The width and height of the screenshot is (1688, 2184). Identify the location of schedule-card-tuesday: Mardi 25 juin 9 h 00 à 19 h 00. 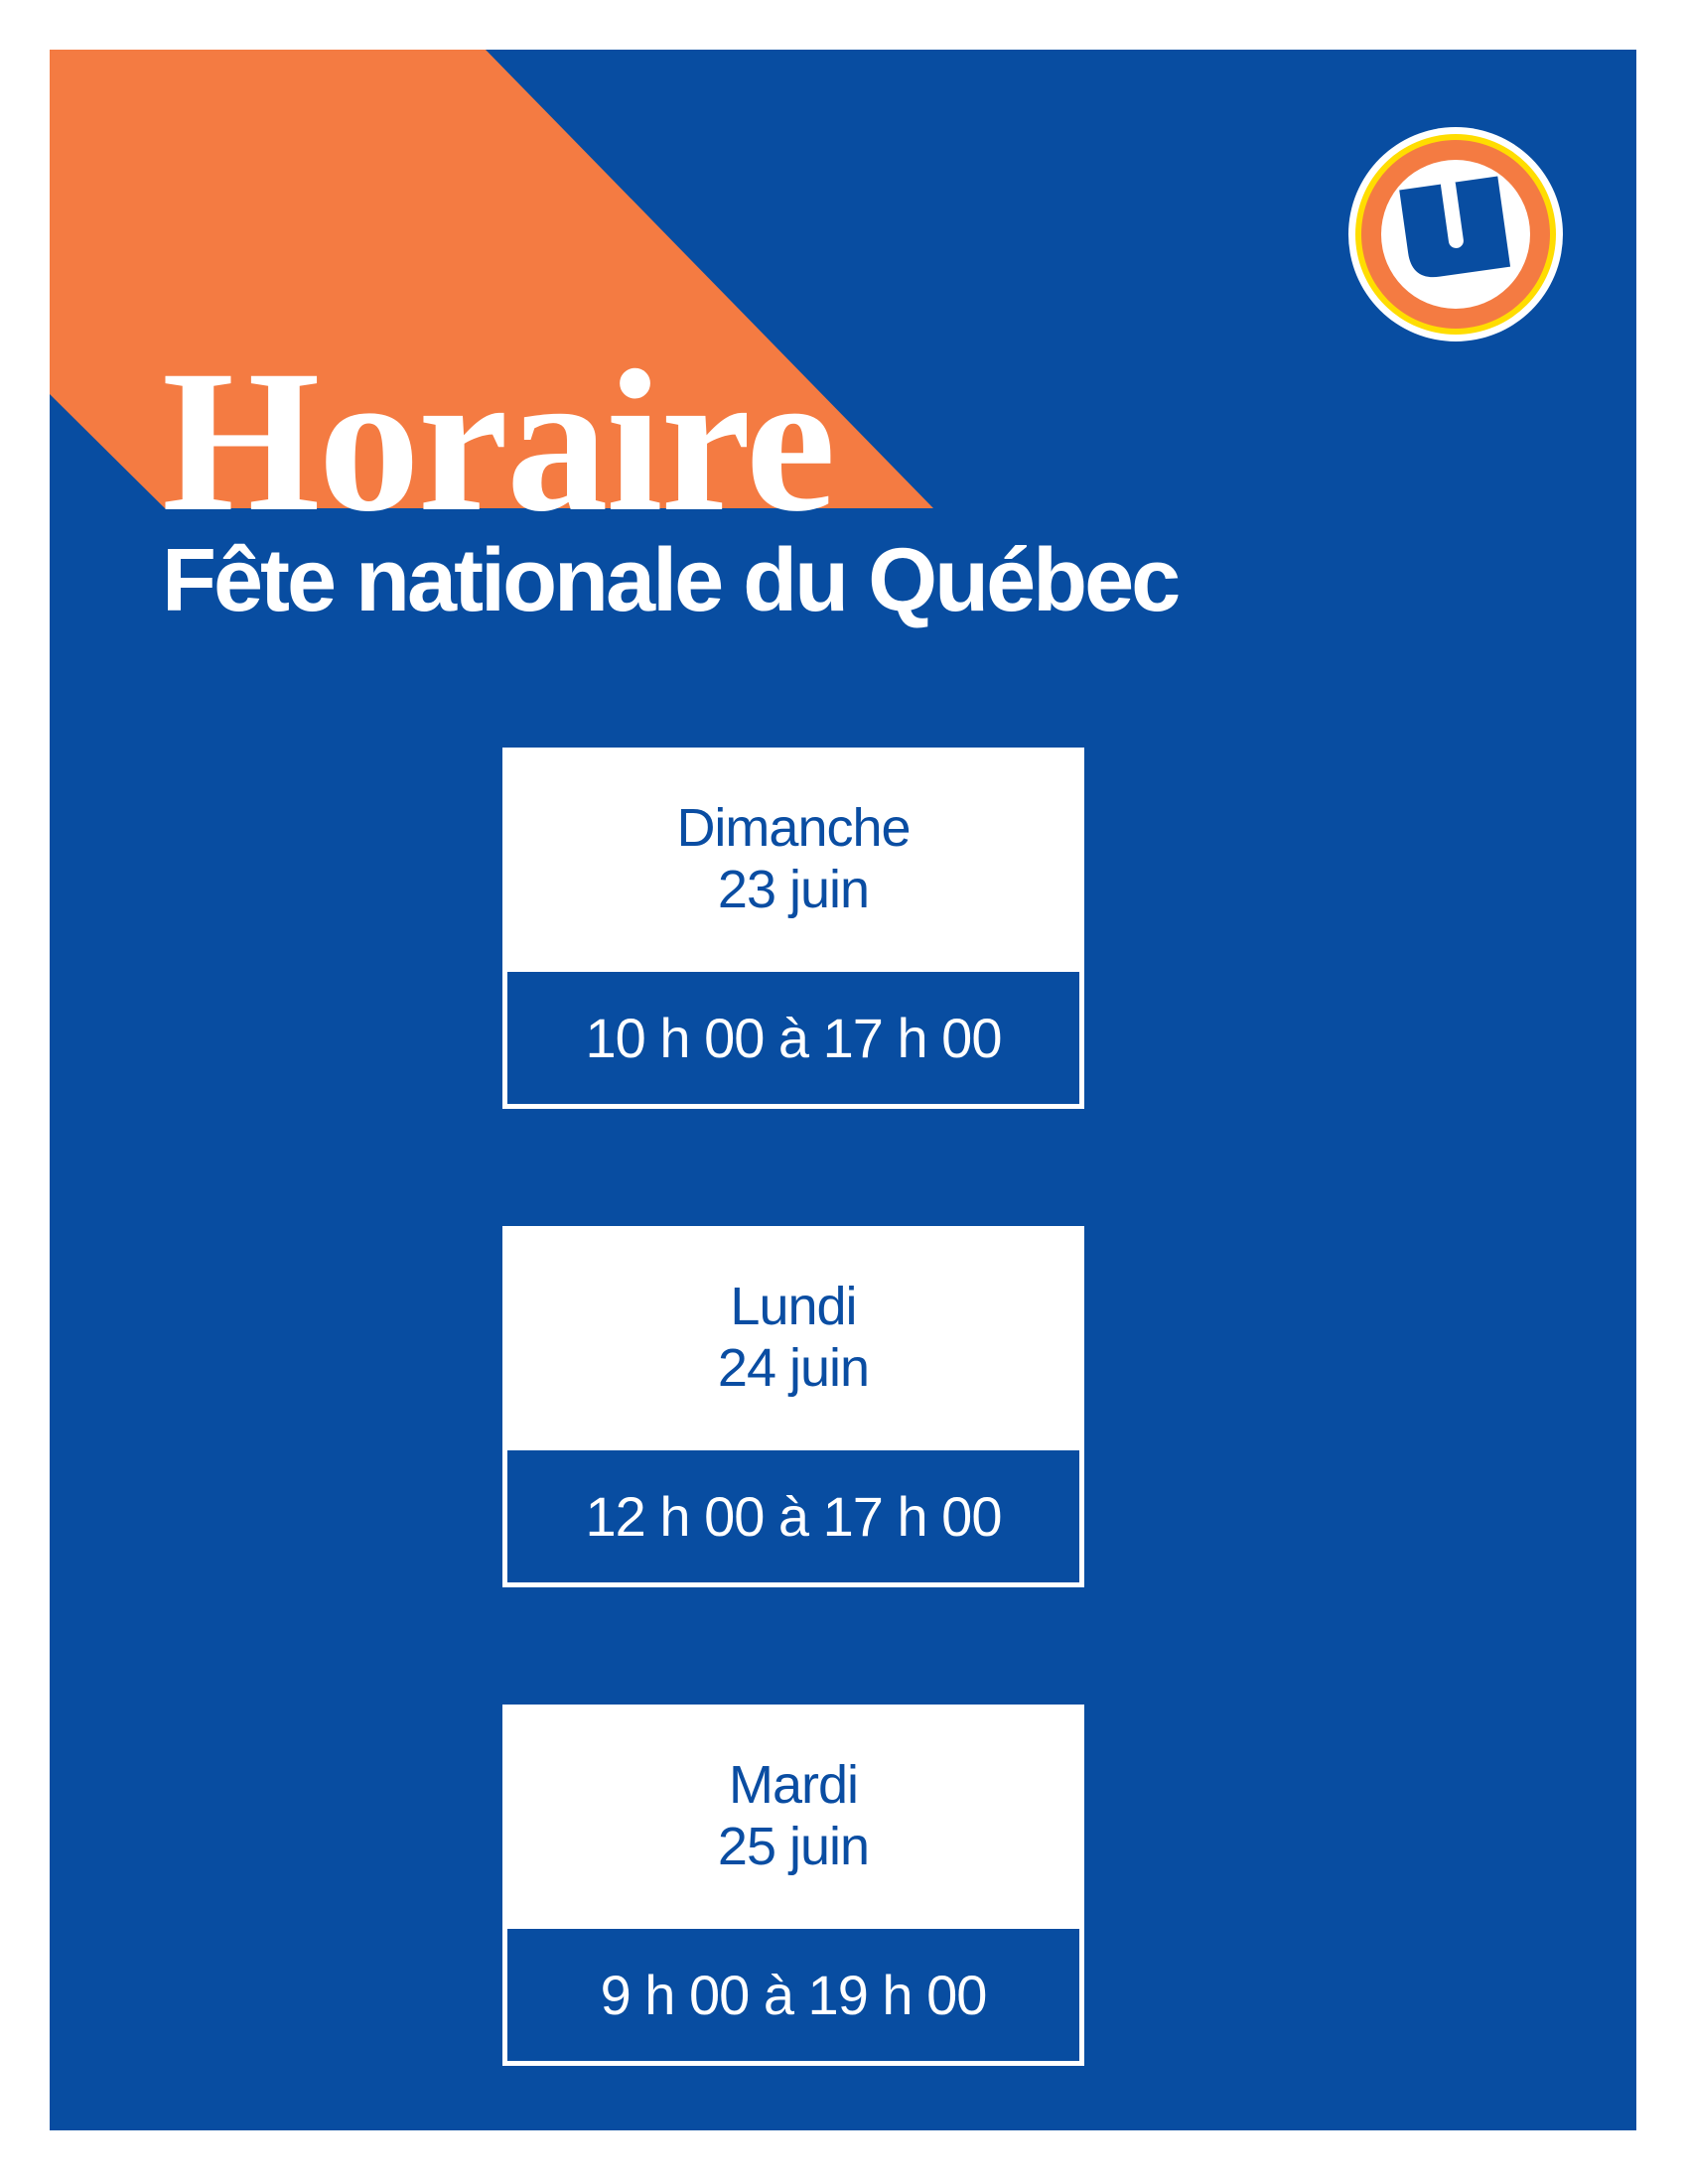
(793, 1885).